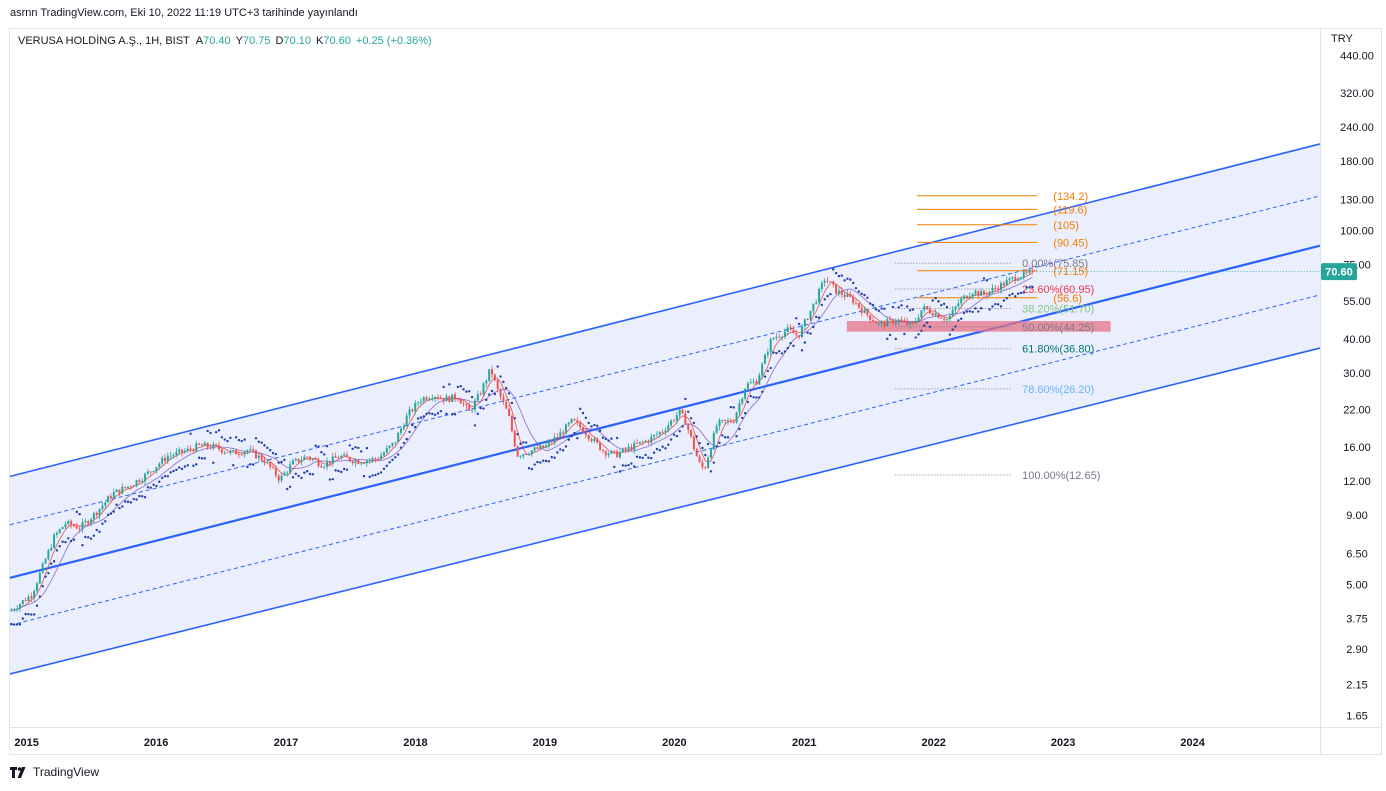  What do you see at coordinates (104, 41) in the screenshot?
I see `symbol-name: VERUSA HOLDİNG A.Ş., 1H, BIST` at bounding box center [104, 41].